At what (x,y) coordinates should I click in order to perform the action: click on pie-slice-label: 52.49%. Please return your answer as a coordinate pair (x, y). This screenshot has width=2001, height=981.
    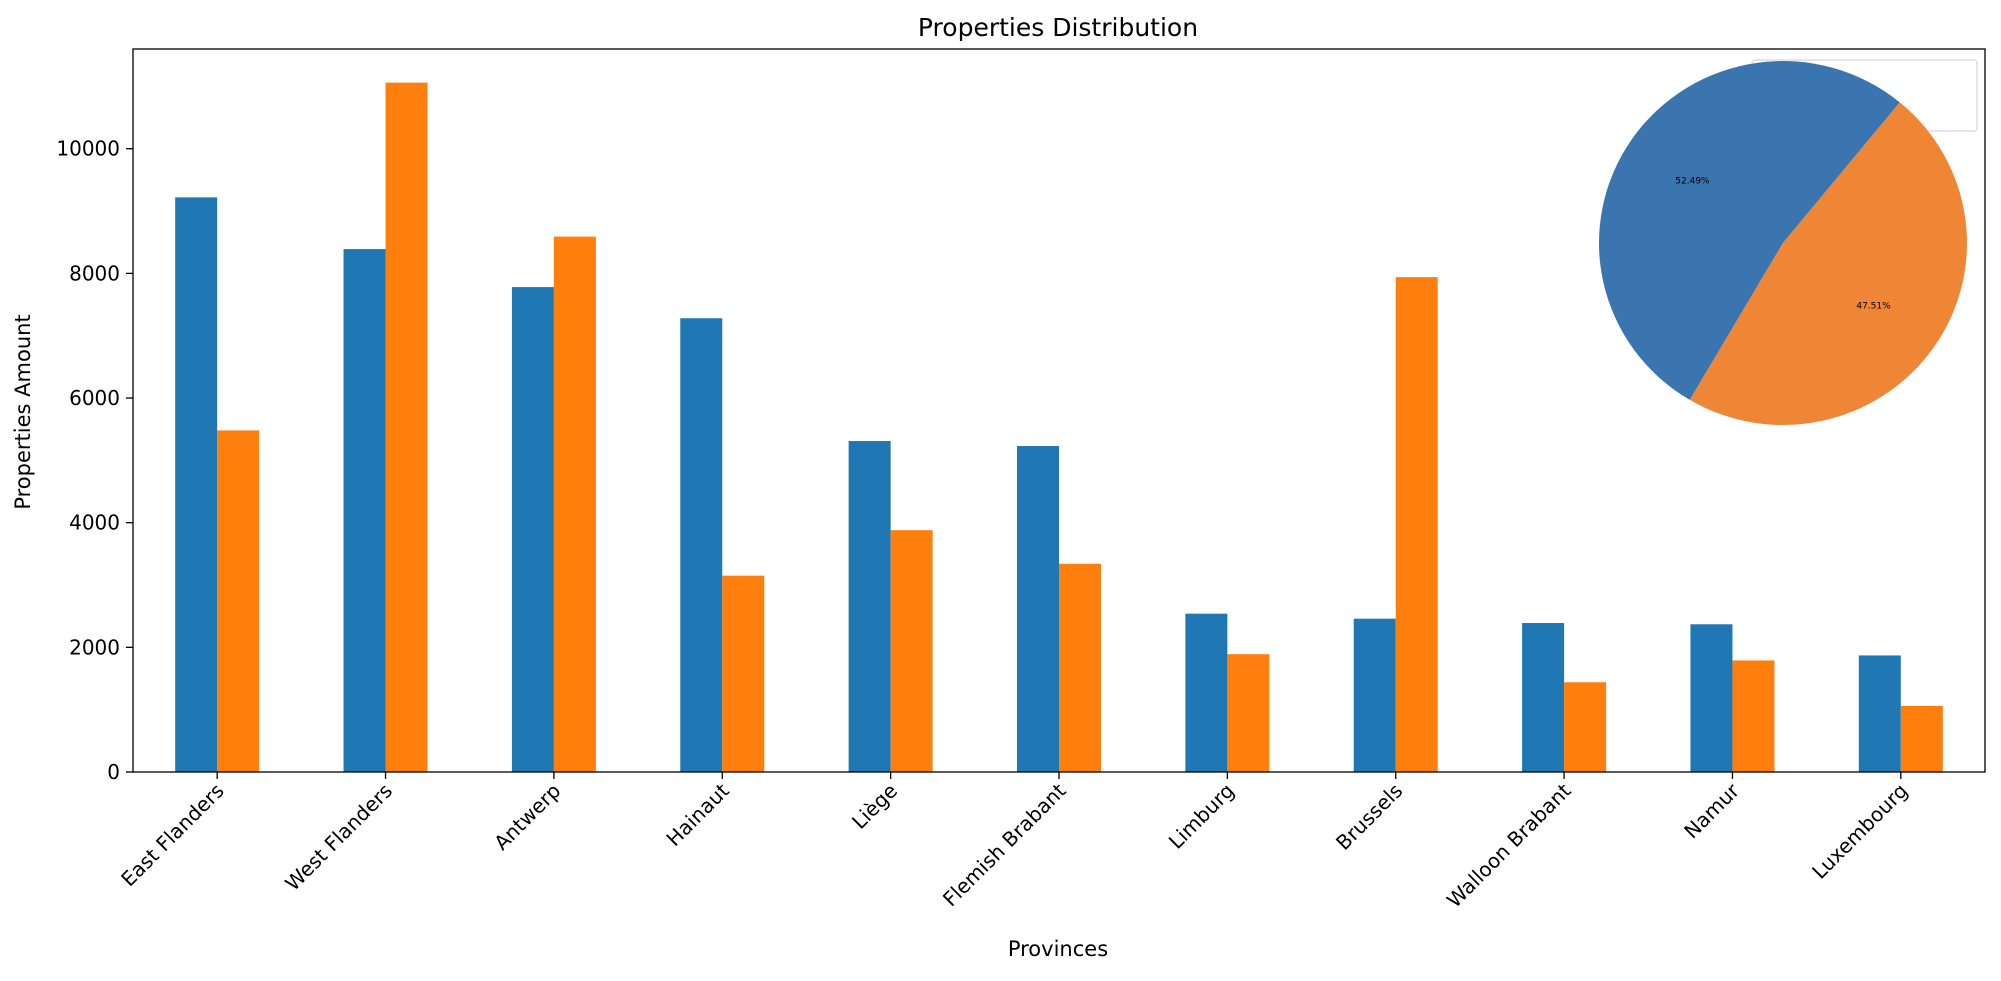
    Looking at the image, I should click on (1692, 181).